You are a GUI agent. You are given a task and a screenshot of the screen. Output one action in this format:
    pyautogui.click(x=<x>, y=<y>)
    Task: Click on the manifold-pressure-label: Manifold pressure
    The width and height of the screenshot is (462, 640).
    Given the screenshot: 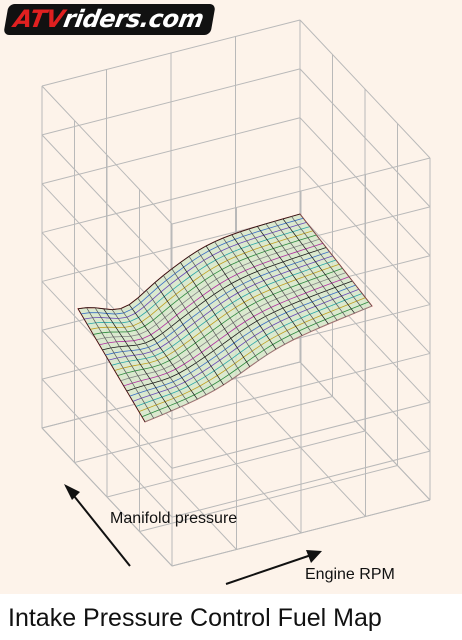 What is the action you would take?
    pyautogui.click(x=174, y=518)
    